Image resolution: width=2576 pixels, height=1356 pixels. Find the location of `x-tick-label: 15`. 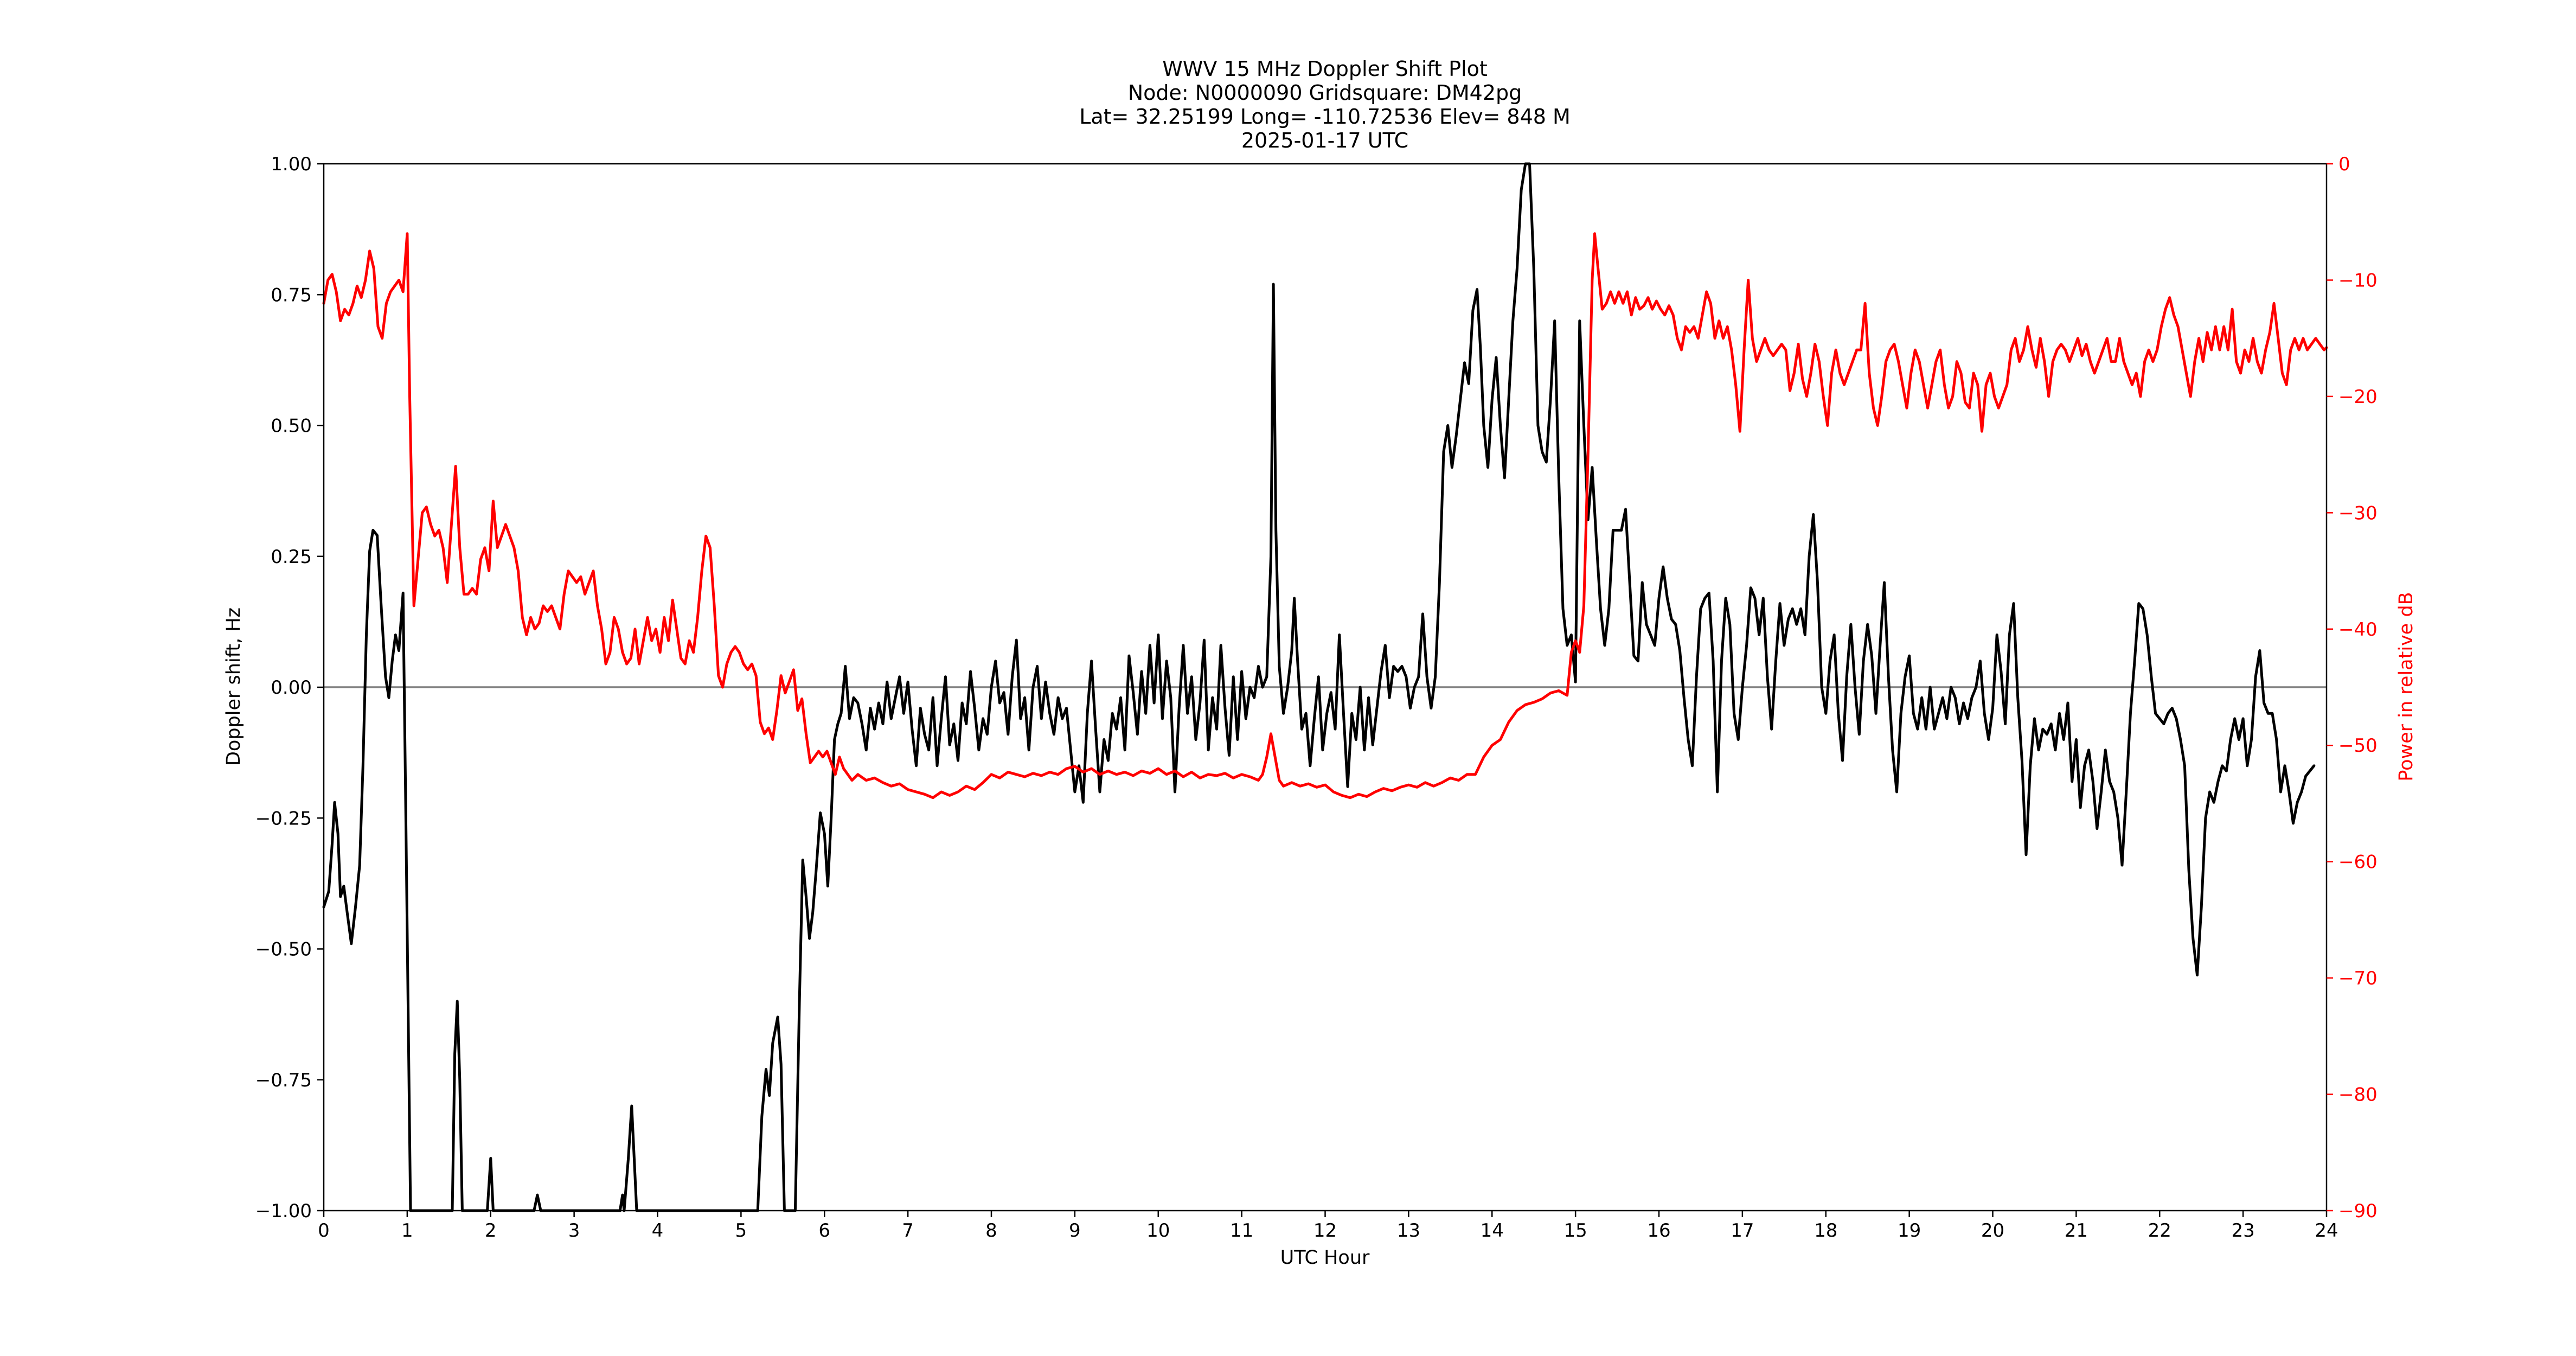

x-tick-label: 15 is located at coordinates (1575, 1231).